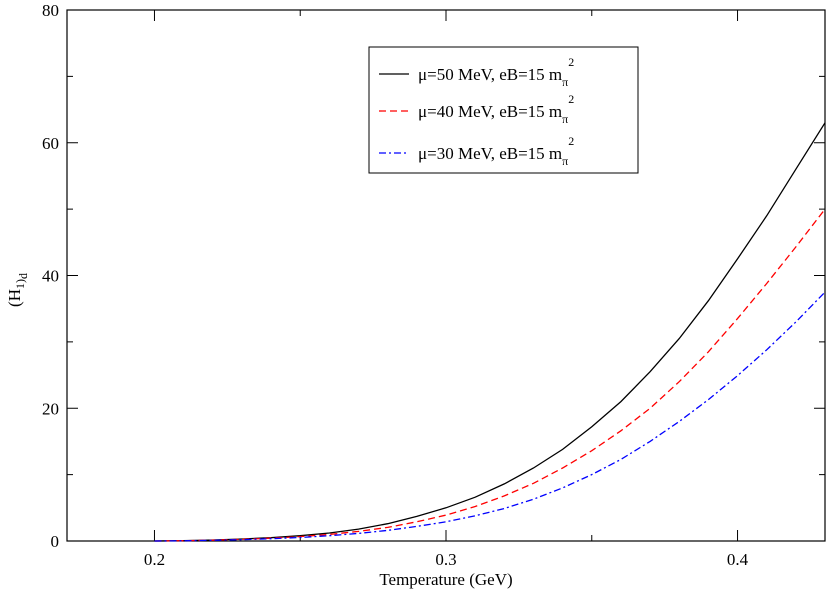 The height and width of the screenshot is (592, 828). What do you see at coordinates (50, 143) in the screenshot?
I see `y-tick-label: 60` at bounding box center [50, 143].